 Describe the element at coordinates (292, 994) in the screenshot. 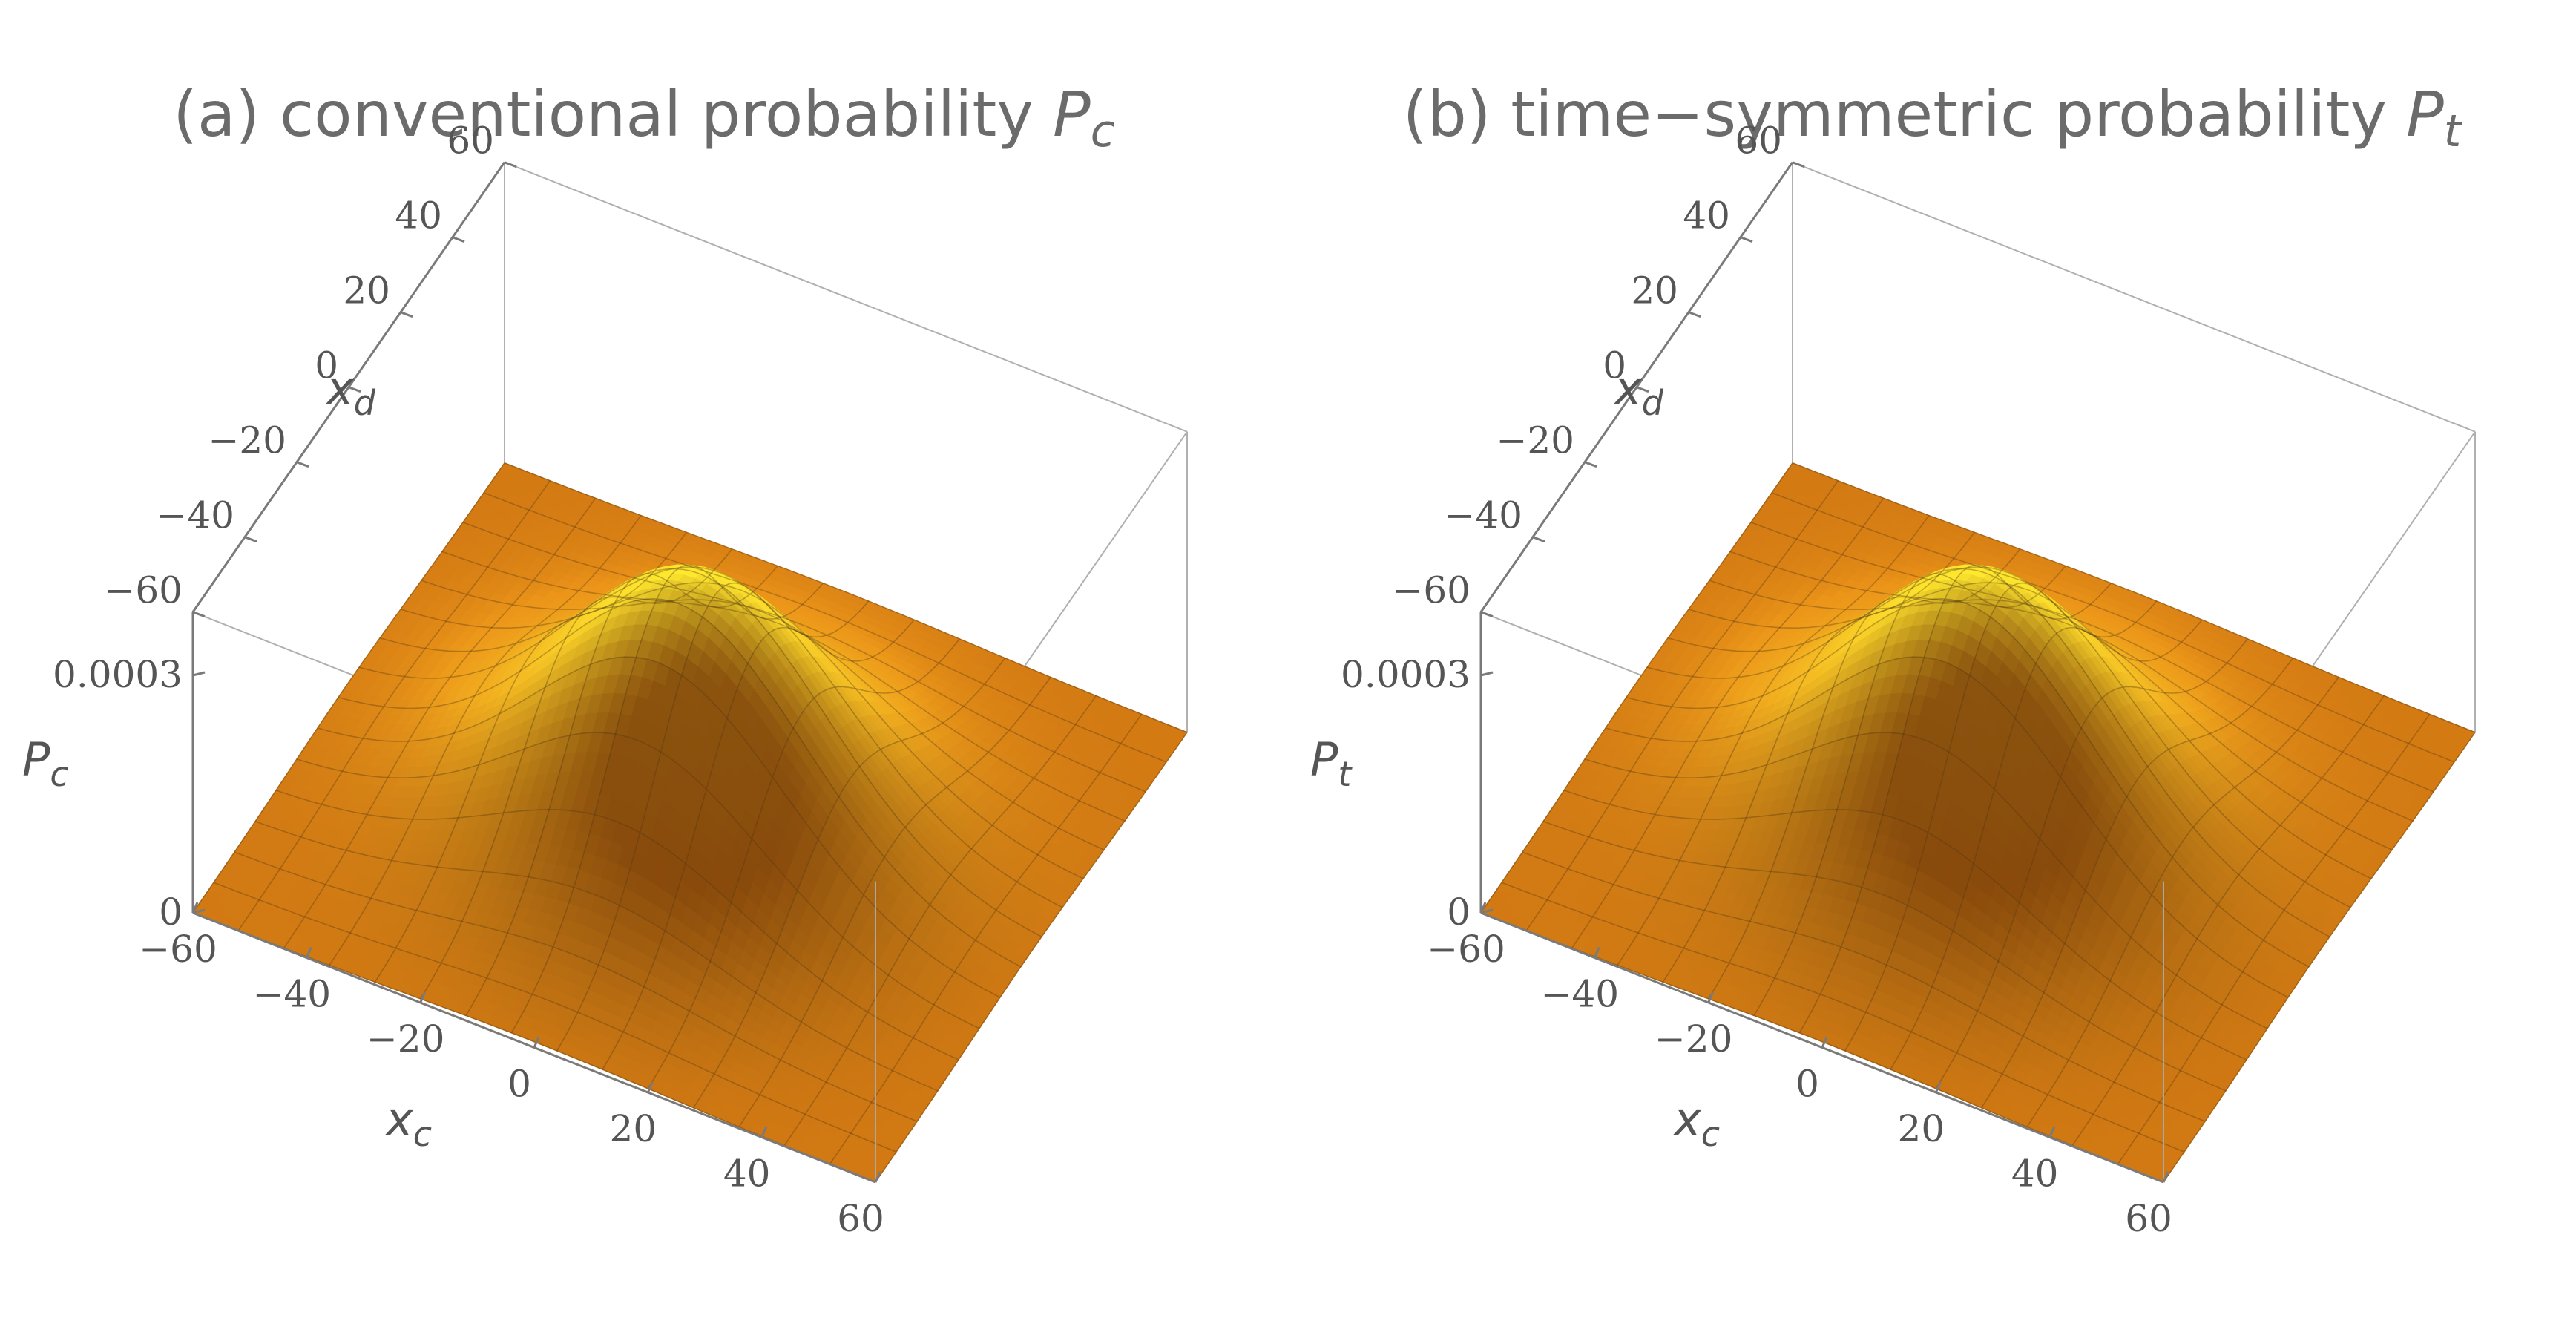

I see `x-tick-label: −40` at that location.